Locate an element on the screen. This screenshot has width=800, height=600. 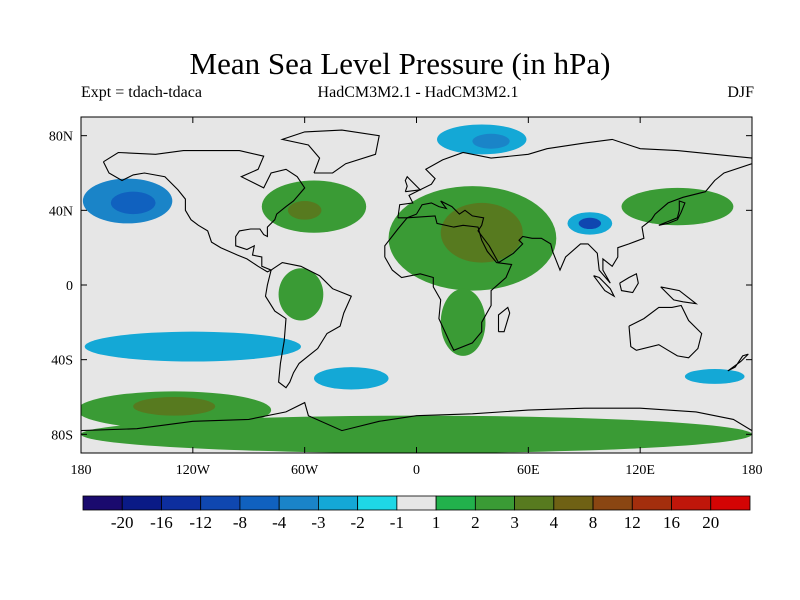
lon-tick-label: 120W is located at coordinates (193, 470).